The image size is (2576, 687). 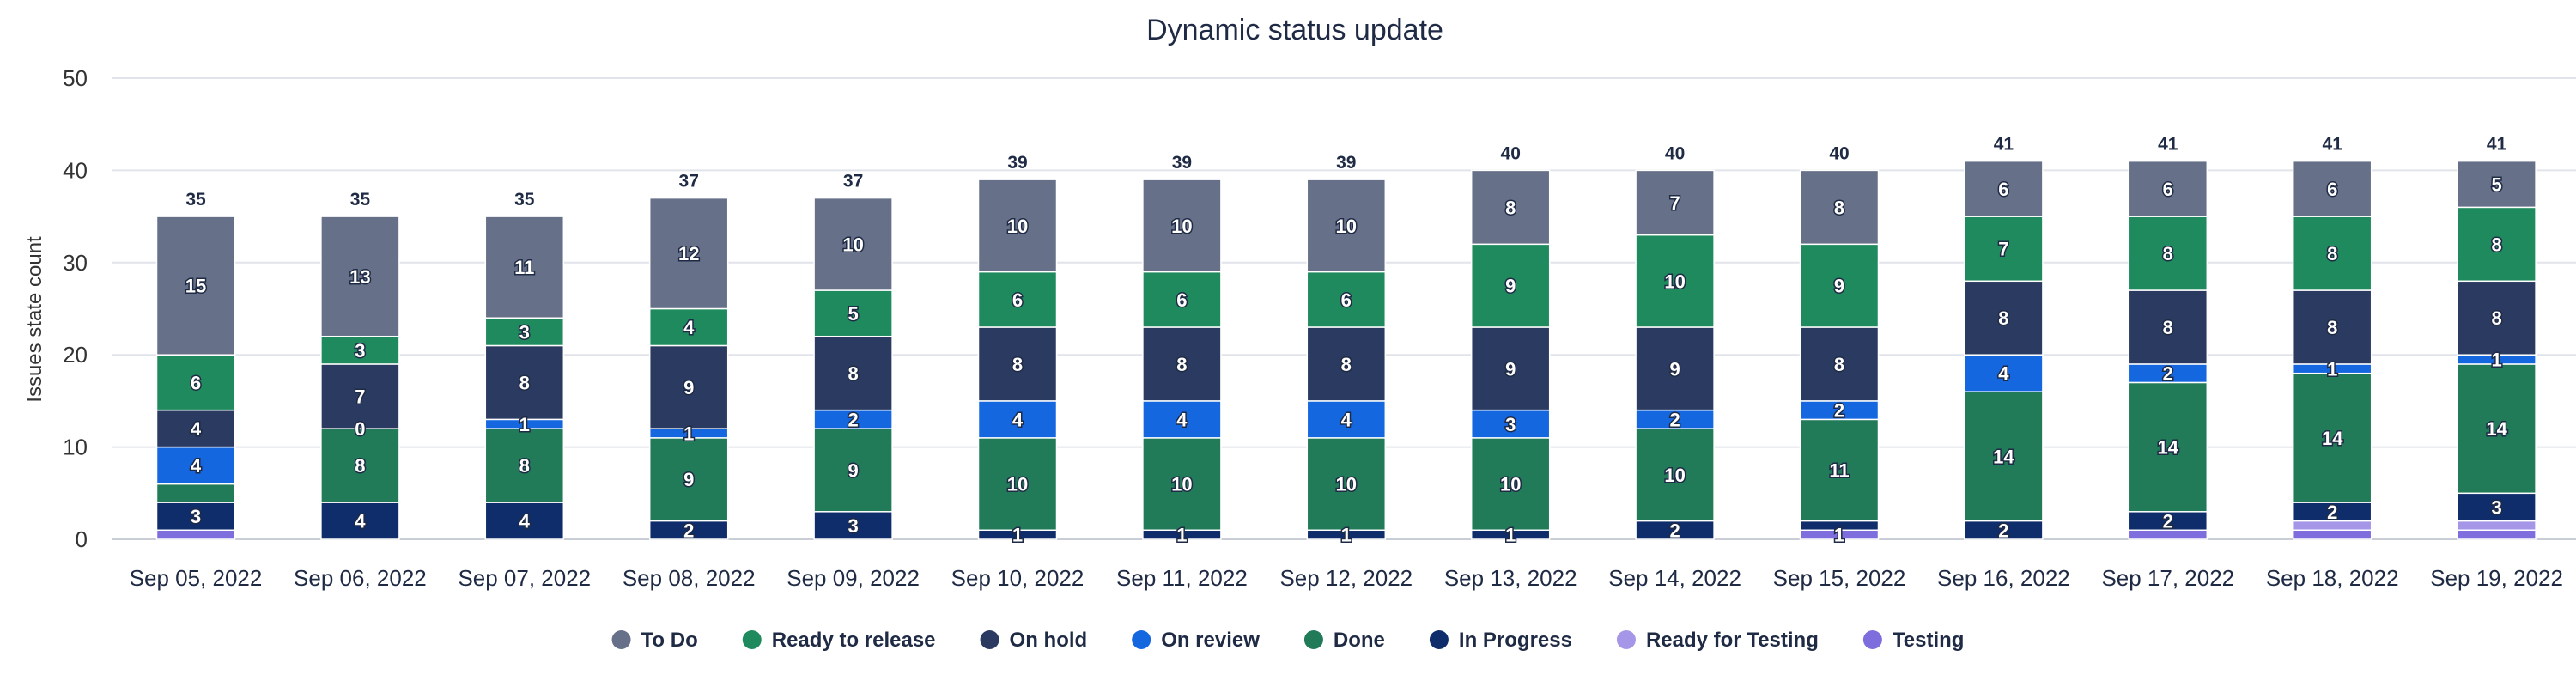 I want to click on bar-stack: 2 14 4 8 7 6 41, so click(x=2004, y=339).